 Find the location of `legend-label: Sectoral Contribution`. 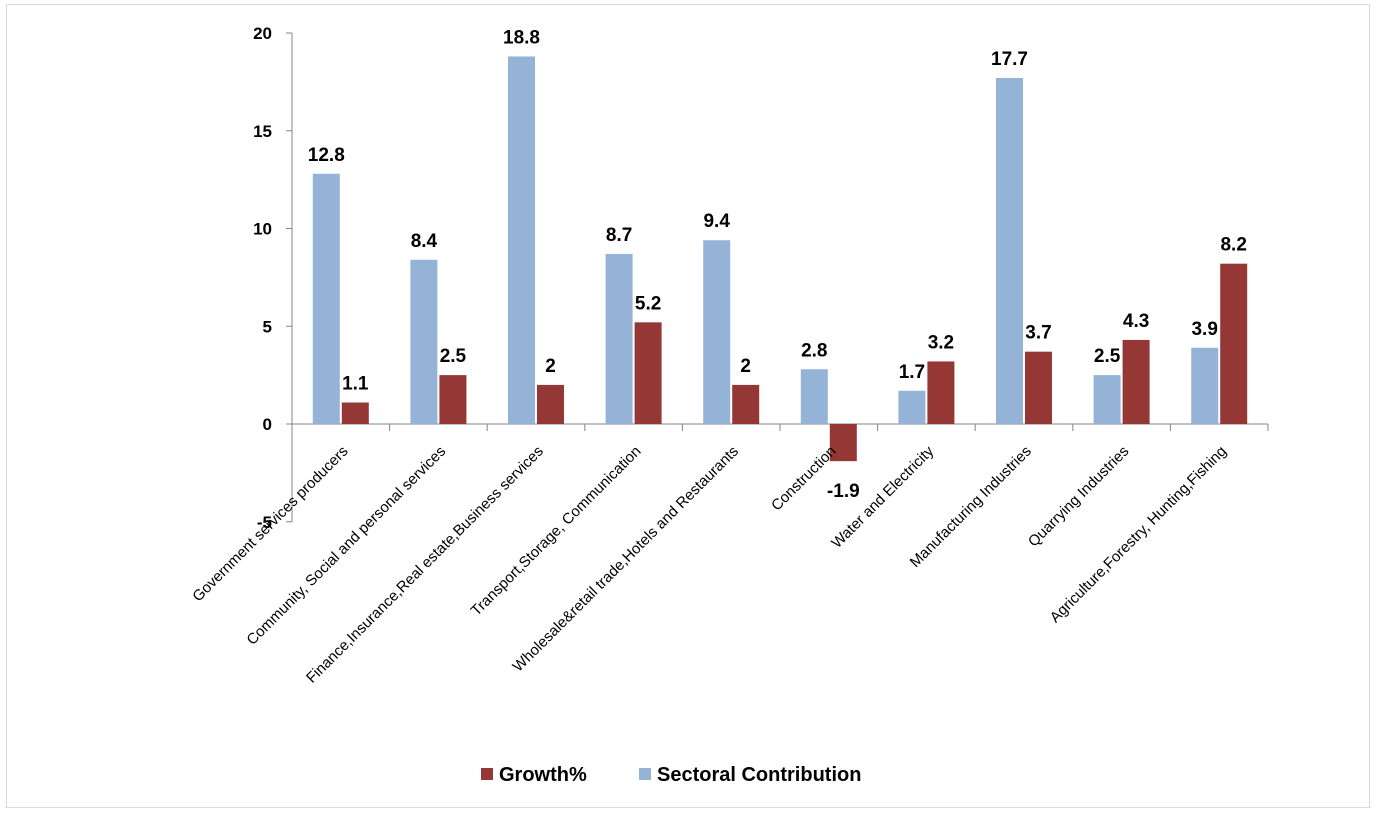

legend-label: Sectoral Contribution is located at coordinates (759, 775).